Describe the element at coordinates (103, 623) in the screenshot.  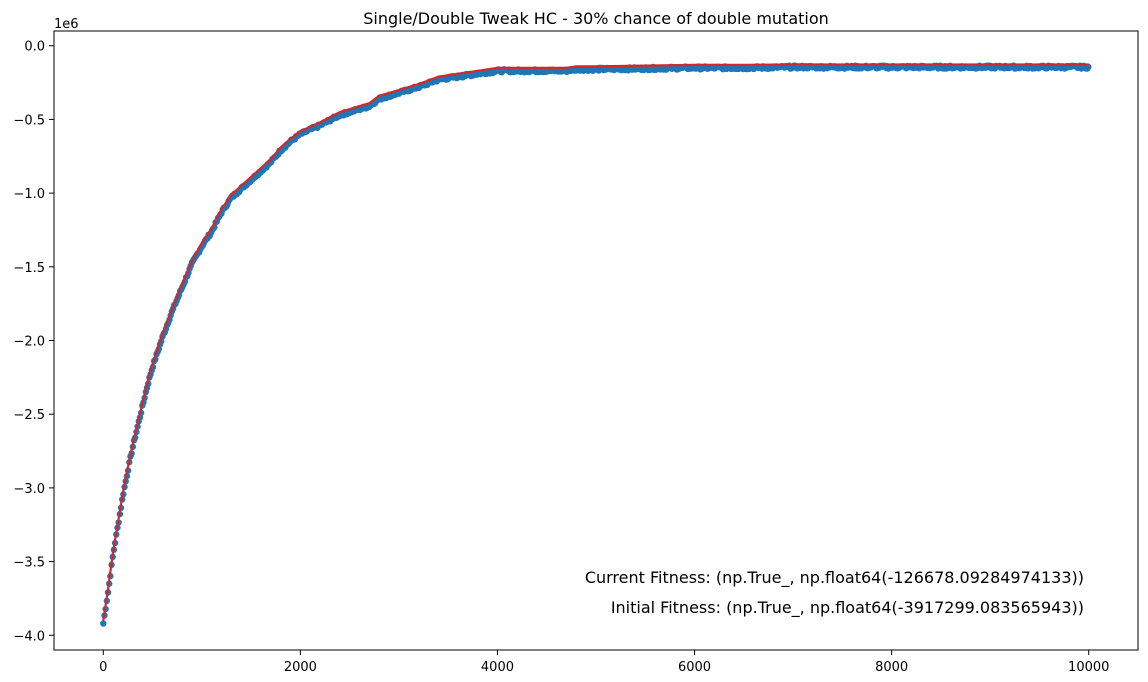
I see `scatter-point` at that location.